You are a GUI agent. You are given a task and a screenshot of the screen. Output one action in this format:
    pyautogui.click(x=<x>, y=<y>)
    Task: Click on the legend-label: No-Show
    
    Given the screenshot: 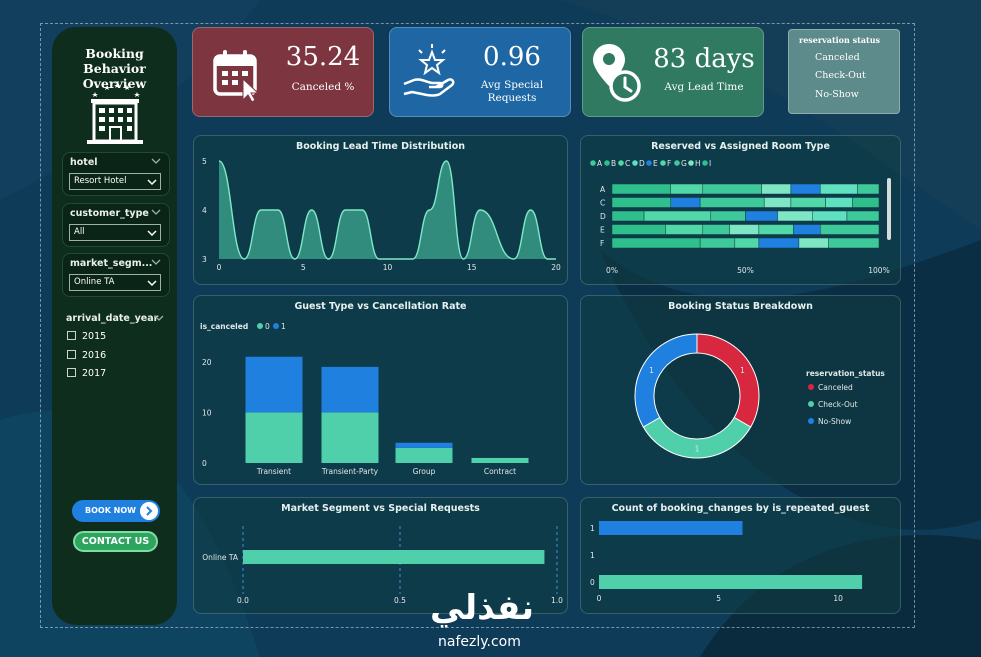 What is the action you would take?
    pyautogui.click(x=834, y=421)
    